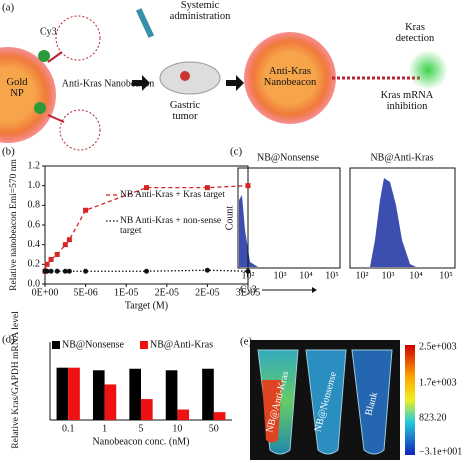  I want to click on x-tick-label: 3E-05, so click(248, 292).